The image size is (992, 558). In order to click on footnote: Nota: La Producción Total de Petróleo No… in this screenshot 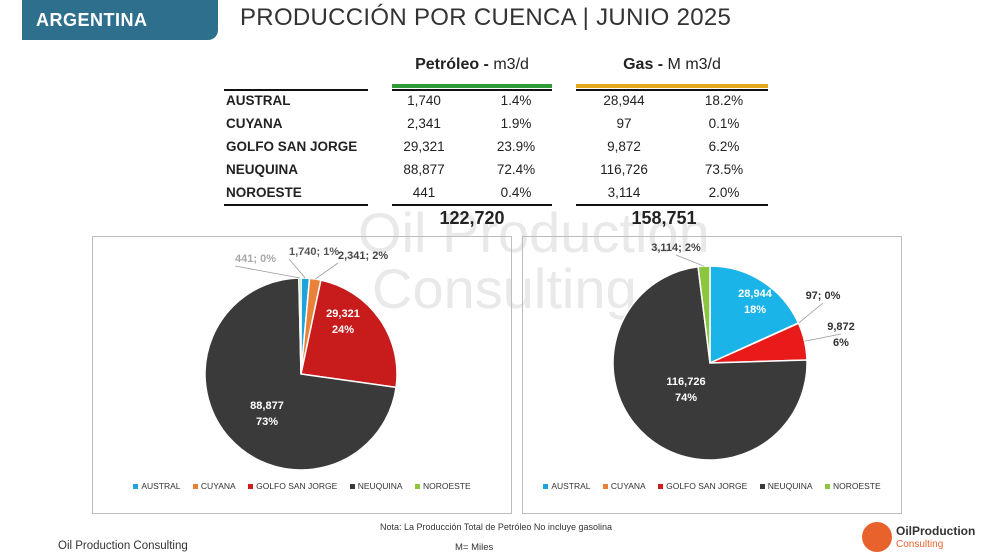, I will do `click(496, 527)`.